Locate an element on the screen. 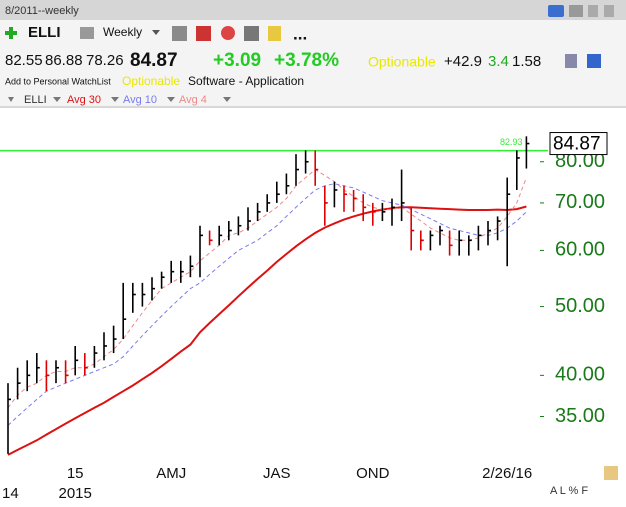 This screenshot has height=507, width=626. tv-button is located at coordinates (576, 11).